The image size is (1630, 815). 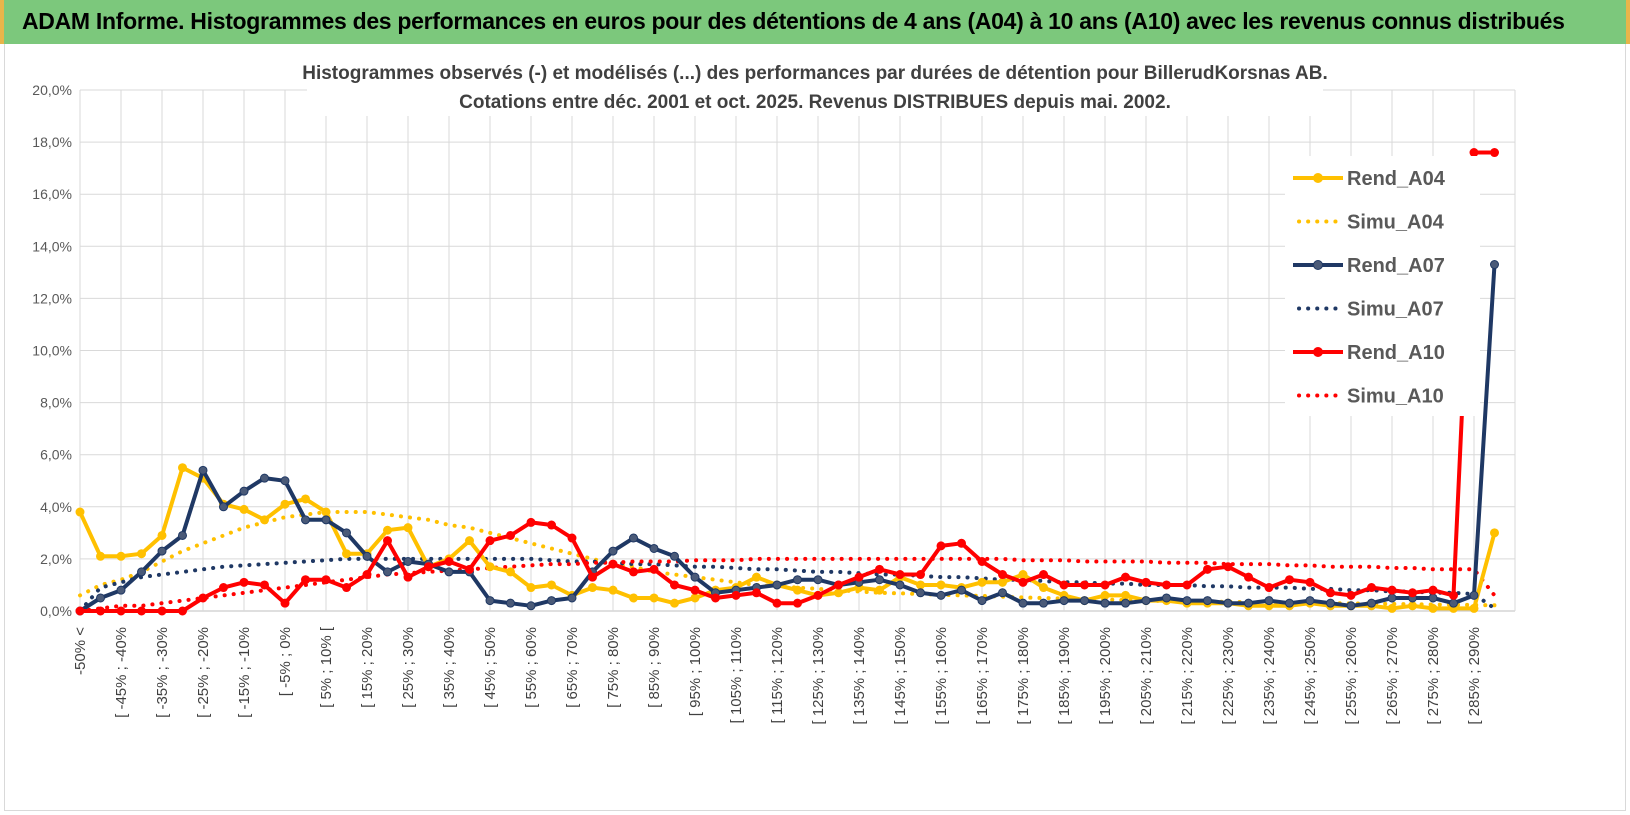 What do you see at coordinates (326, 667) in the screenshot?
I see `x-tick-label: [ 5% ; 10% [` at bounding box center [326, 667].